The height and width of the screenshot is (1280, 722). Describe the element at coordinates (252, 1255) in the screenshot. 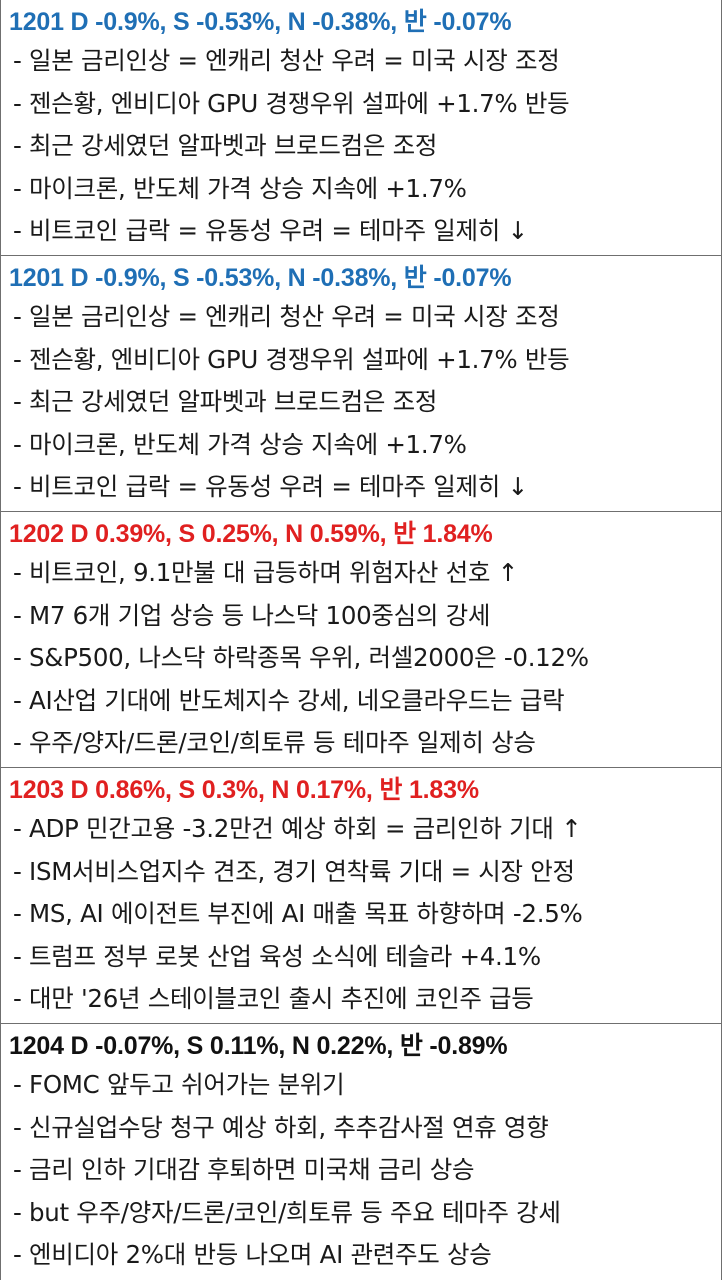

I see `news-bullet-item: - 엔비디아 2%대 반등 나오며 AI 관련주도 상승` at that location.